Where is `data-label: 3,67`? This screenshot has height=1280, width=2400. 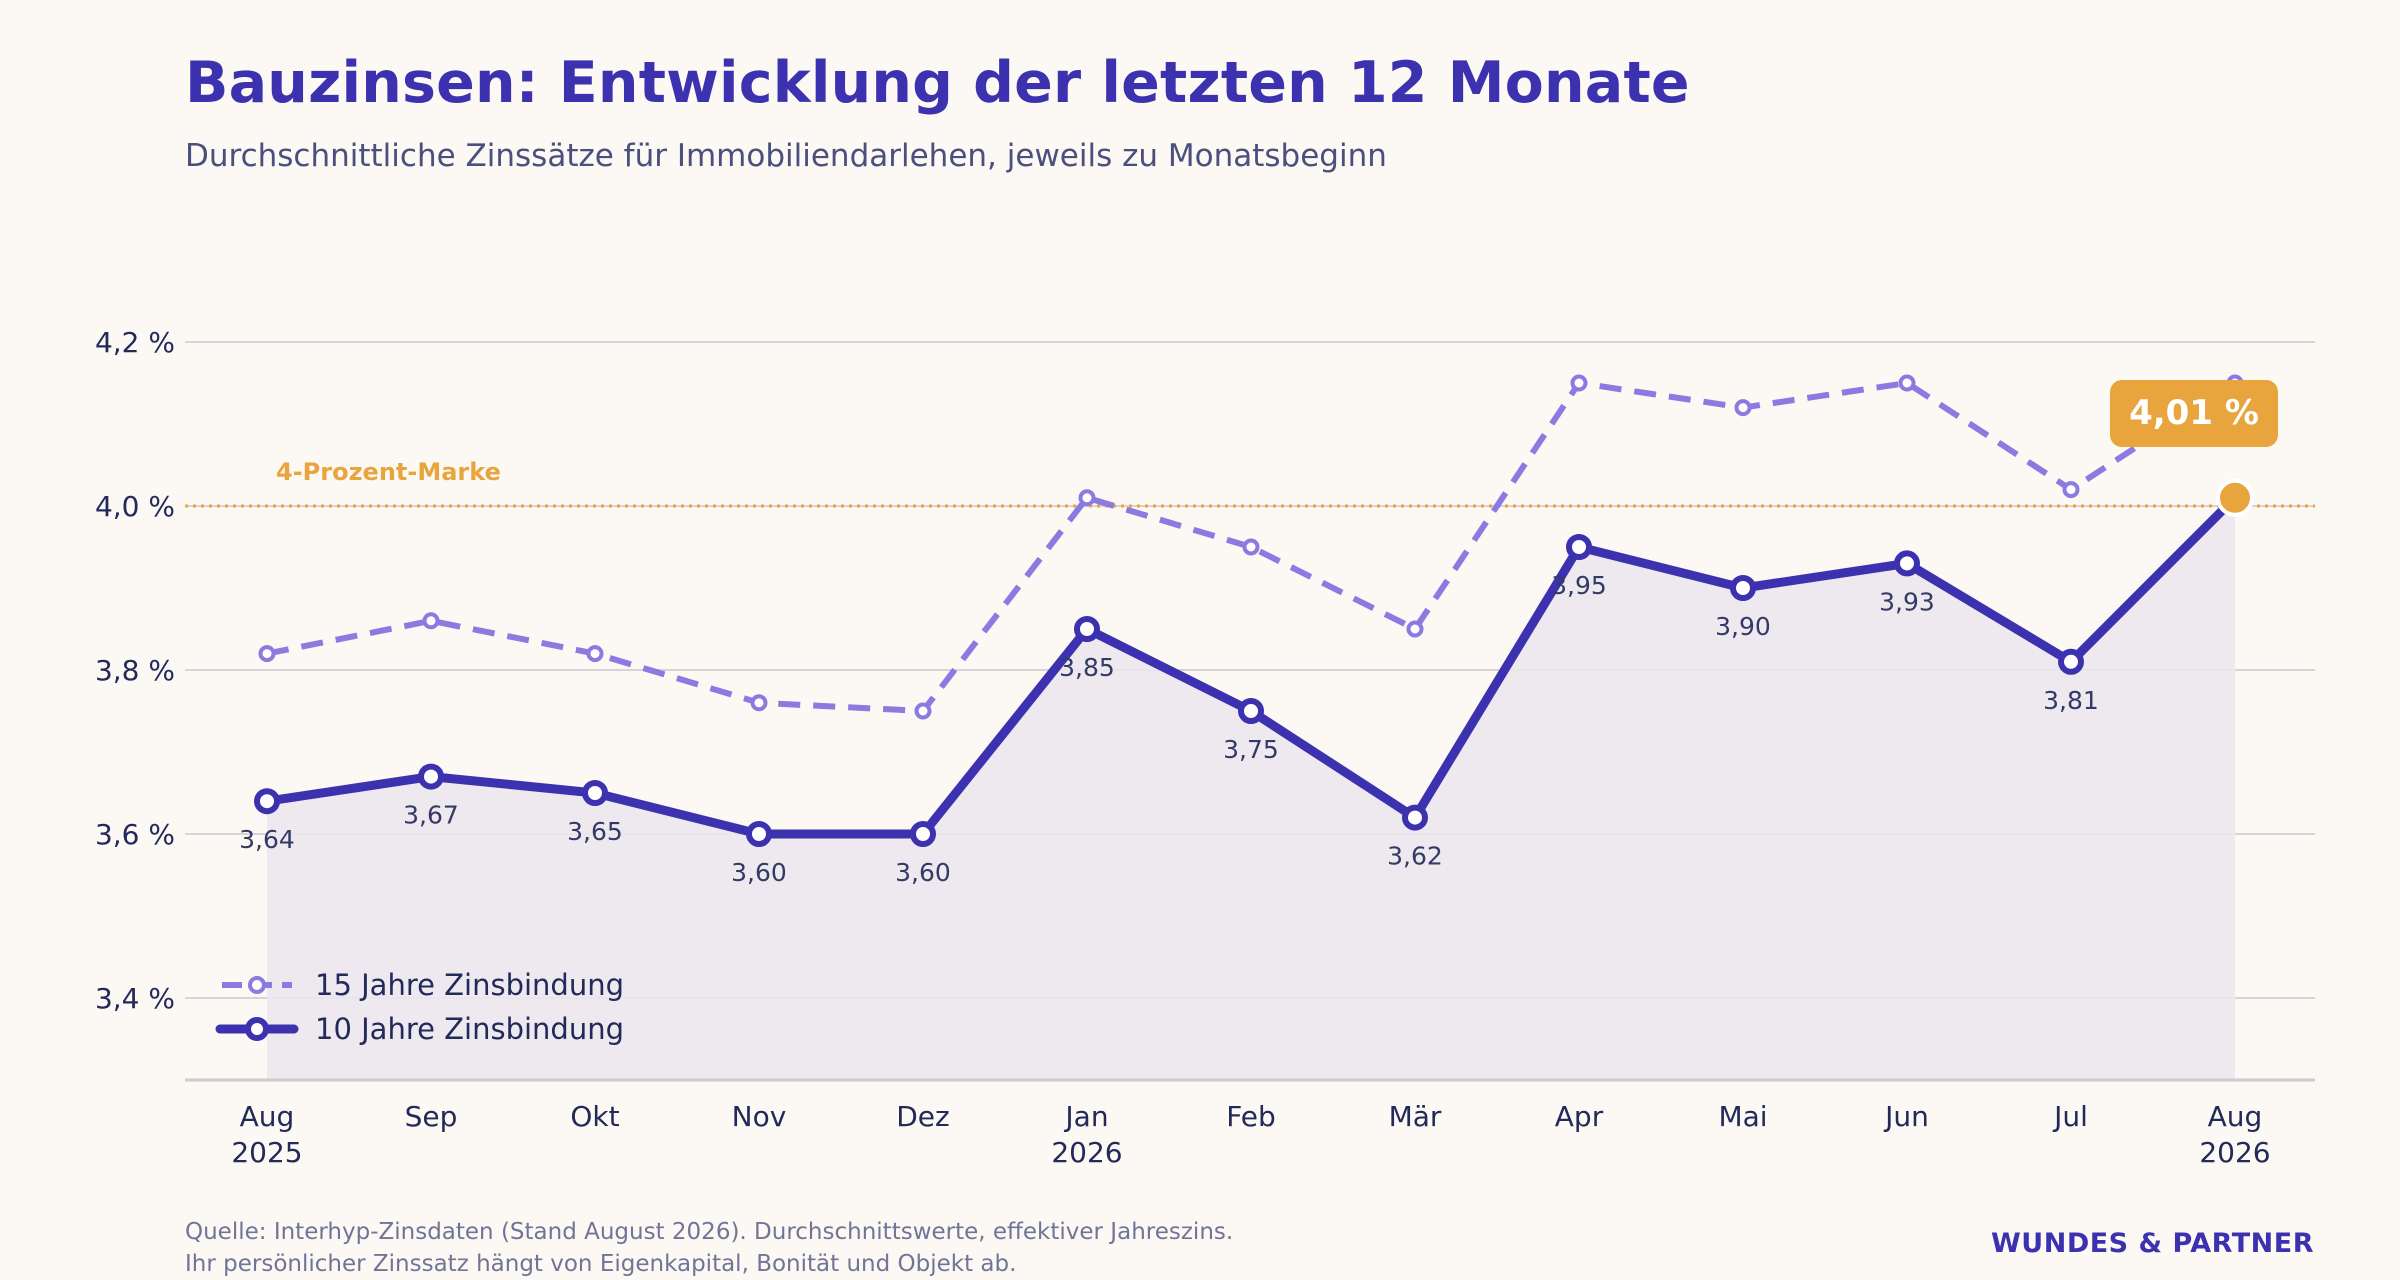
data-label: 3,67 is located at coordinates (431, 815).